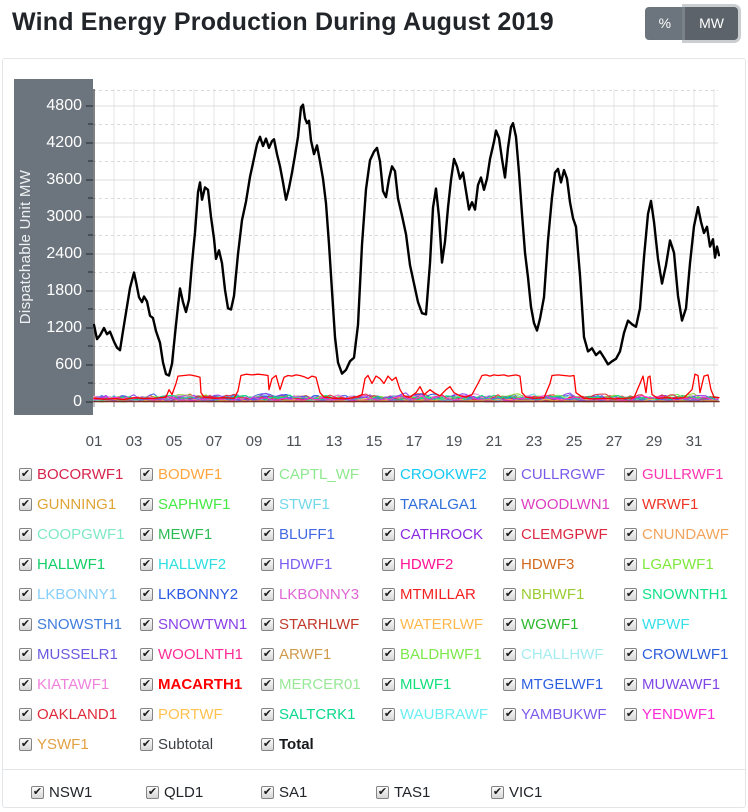  What do you see at coordinates (442, 654) in the screenshot?
I see `farm-checkbox-baldhwf1: ✔ BALDHWF1` at bounding box center [442, 654].